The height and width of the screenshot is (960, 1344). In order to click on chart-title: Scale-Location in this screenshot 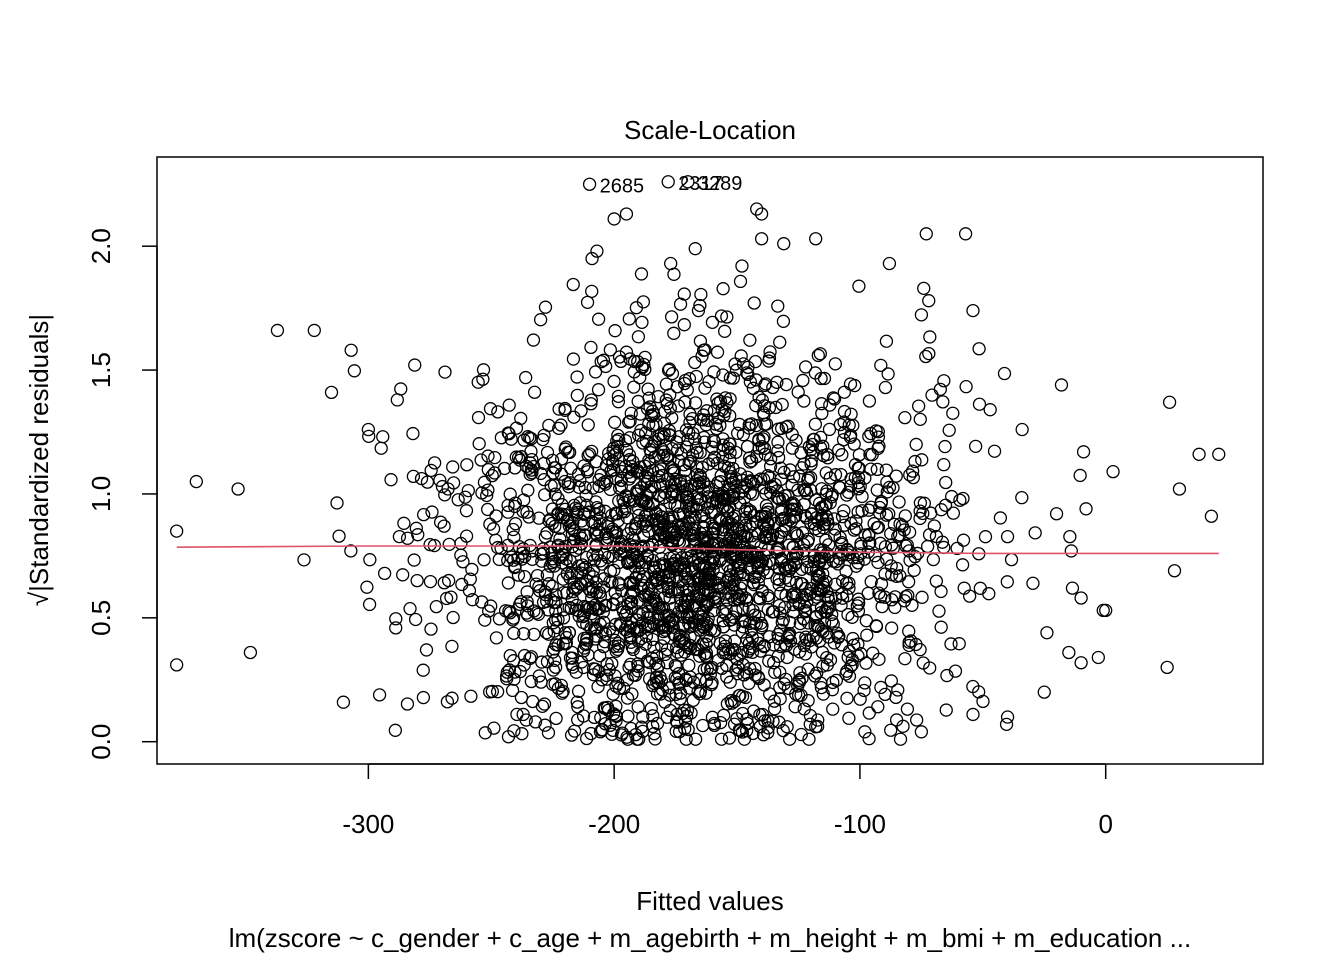, I will do `click(710, 130)`.